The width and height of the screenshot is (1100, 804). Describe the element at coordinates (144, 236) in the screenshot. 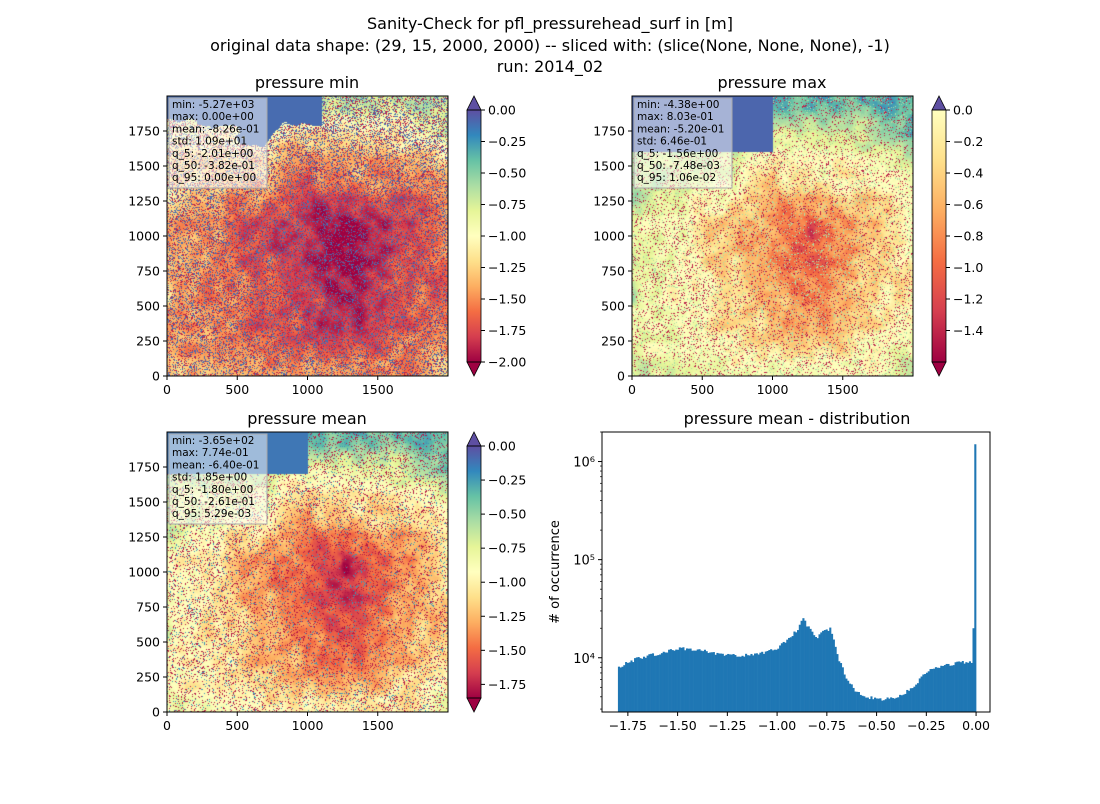

I see `y-tick-label: 1000` at that location.